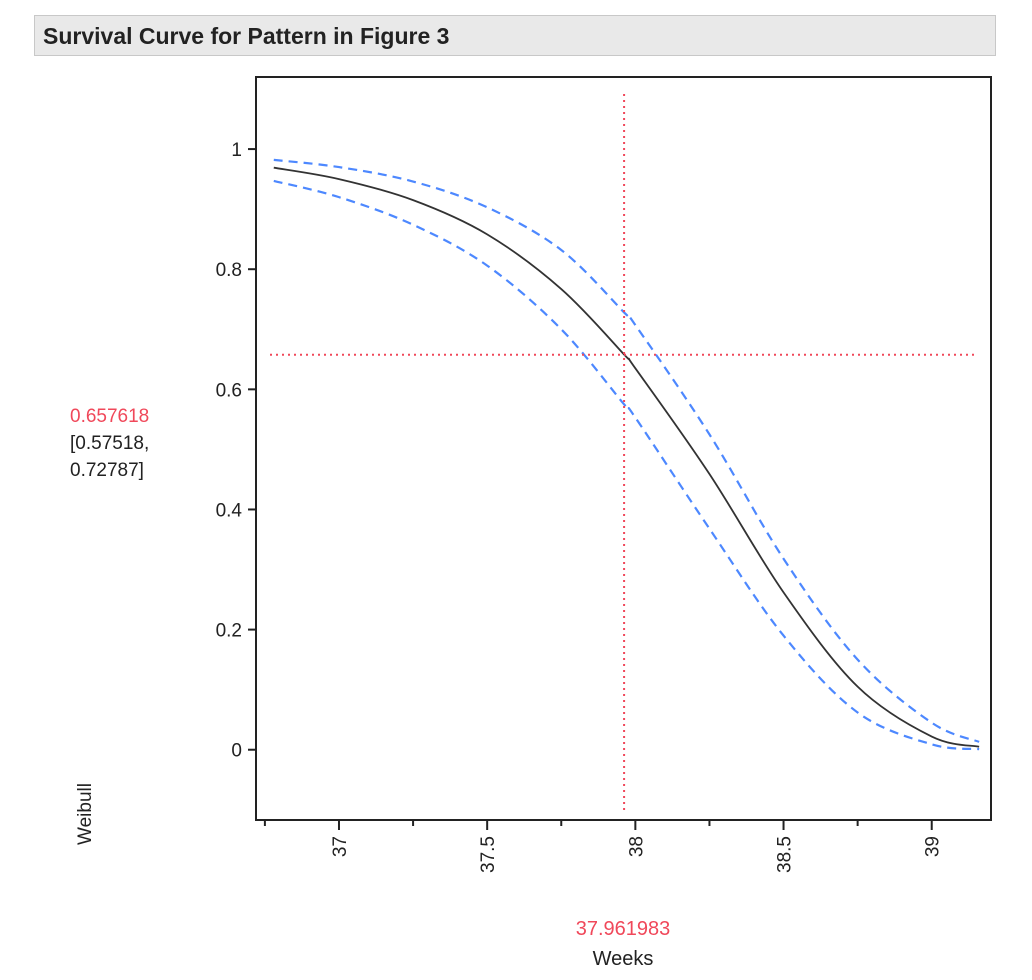  What do you see at coordinates (107, 470) in the screenshot?
I see `y-readout-ci-high: 0.72787]` at bounding box center [107, 470].